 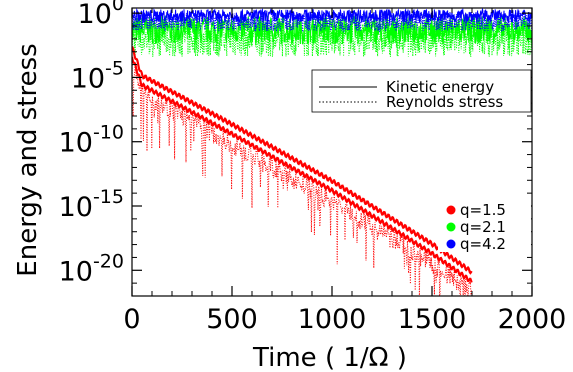 I want to click on legend-q15-marker, so click(x=451, y=210).